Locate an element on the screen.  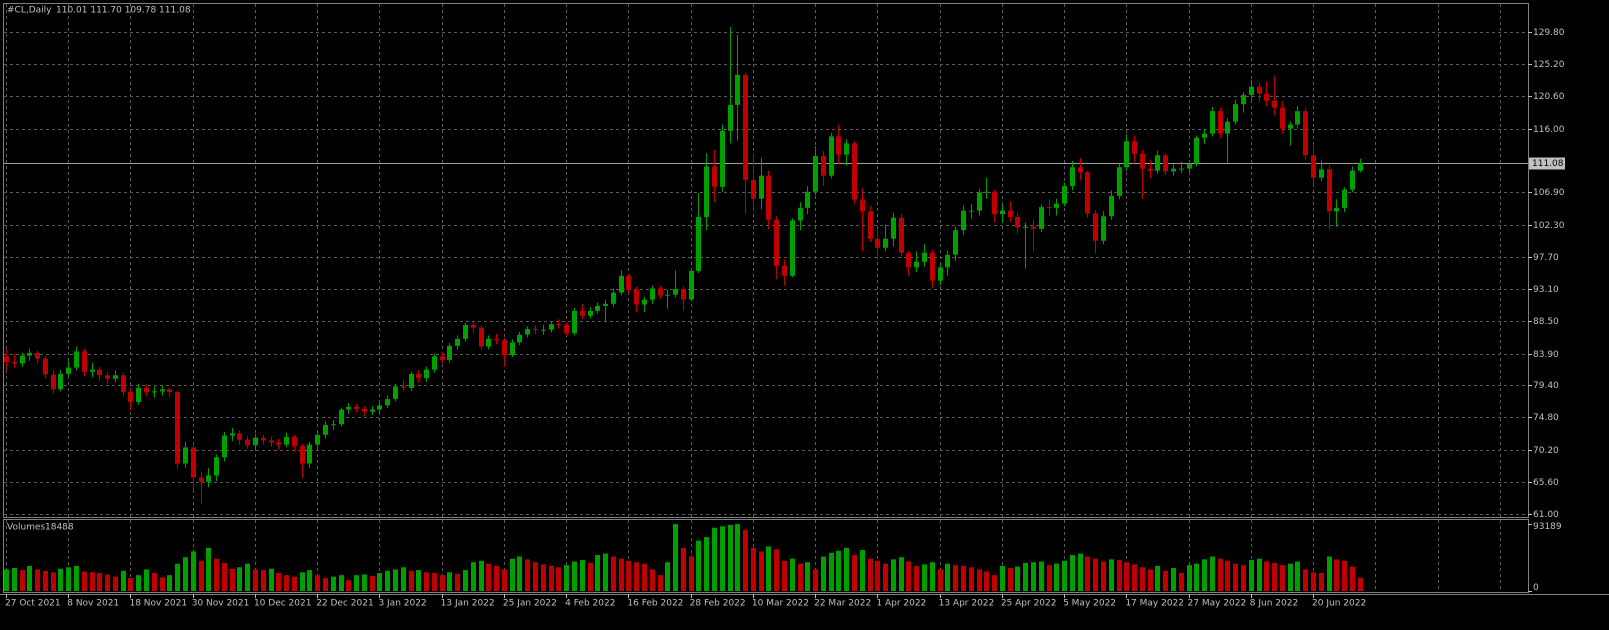
y-tick-label: 83.90 is located at coordinates (1546, 355).